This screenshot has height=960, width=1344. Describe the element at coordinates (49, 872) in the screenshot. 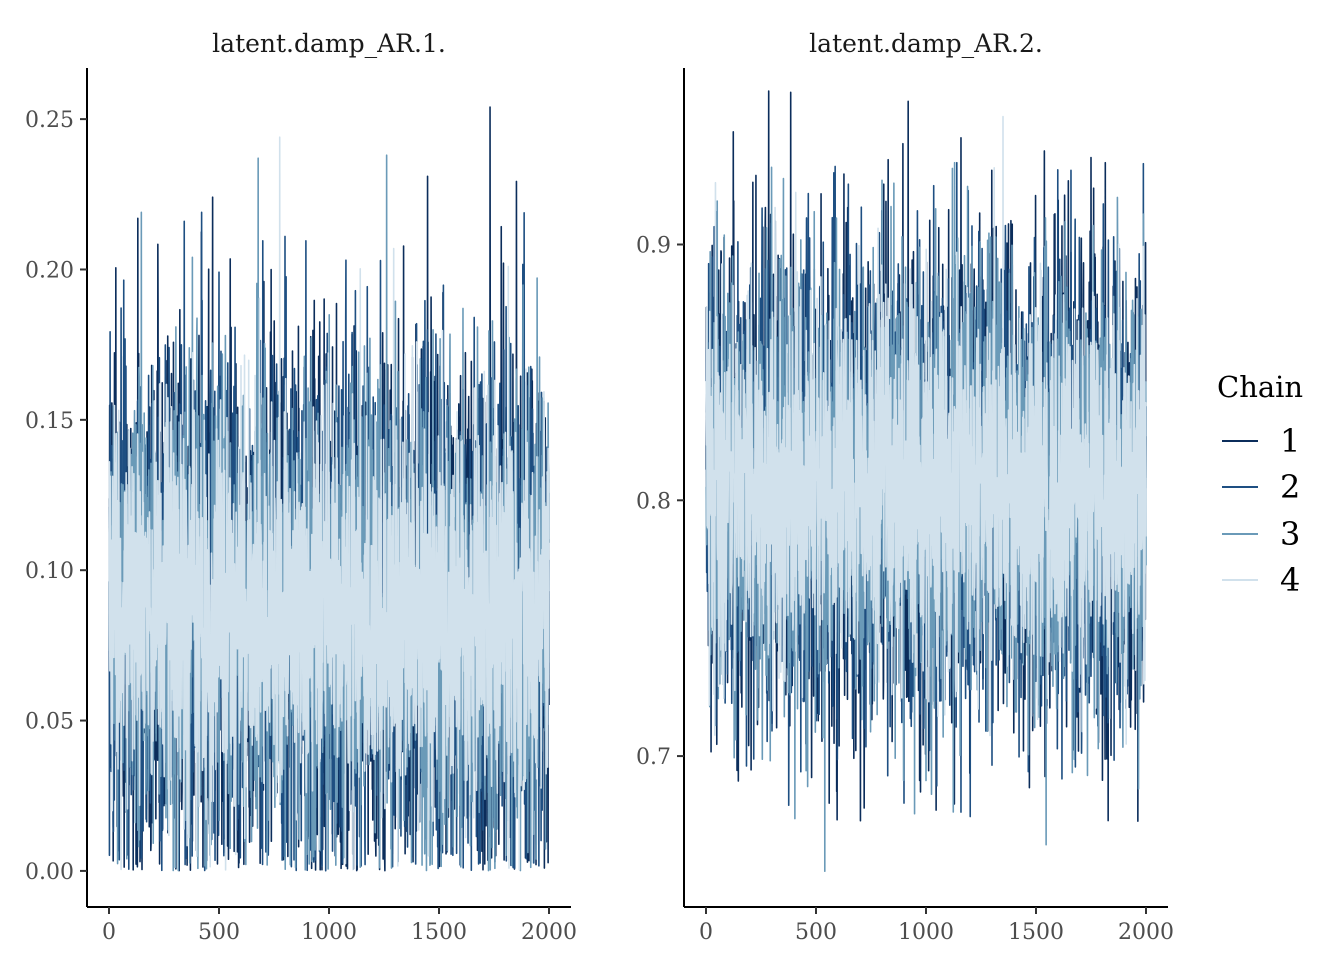

I see `y-tick-label: 0.00` at that location.